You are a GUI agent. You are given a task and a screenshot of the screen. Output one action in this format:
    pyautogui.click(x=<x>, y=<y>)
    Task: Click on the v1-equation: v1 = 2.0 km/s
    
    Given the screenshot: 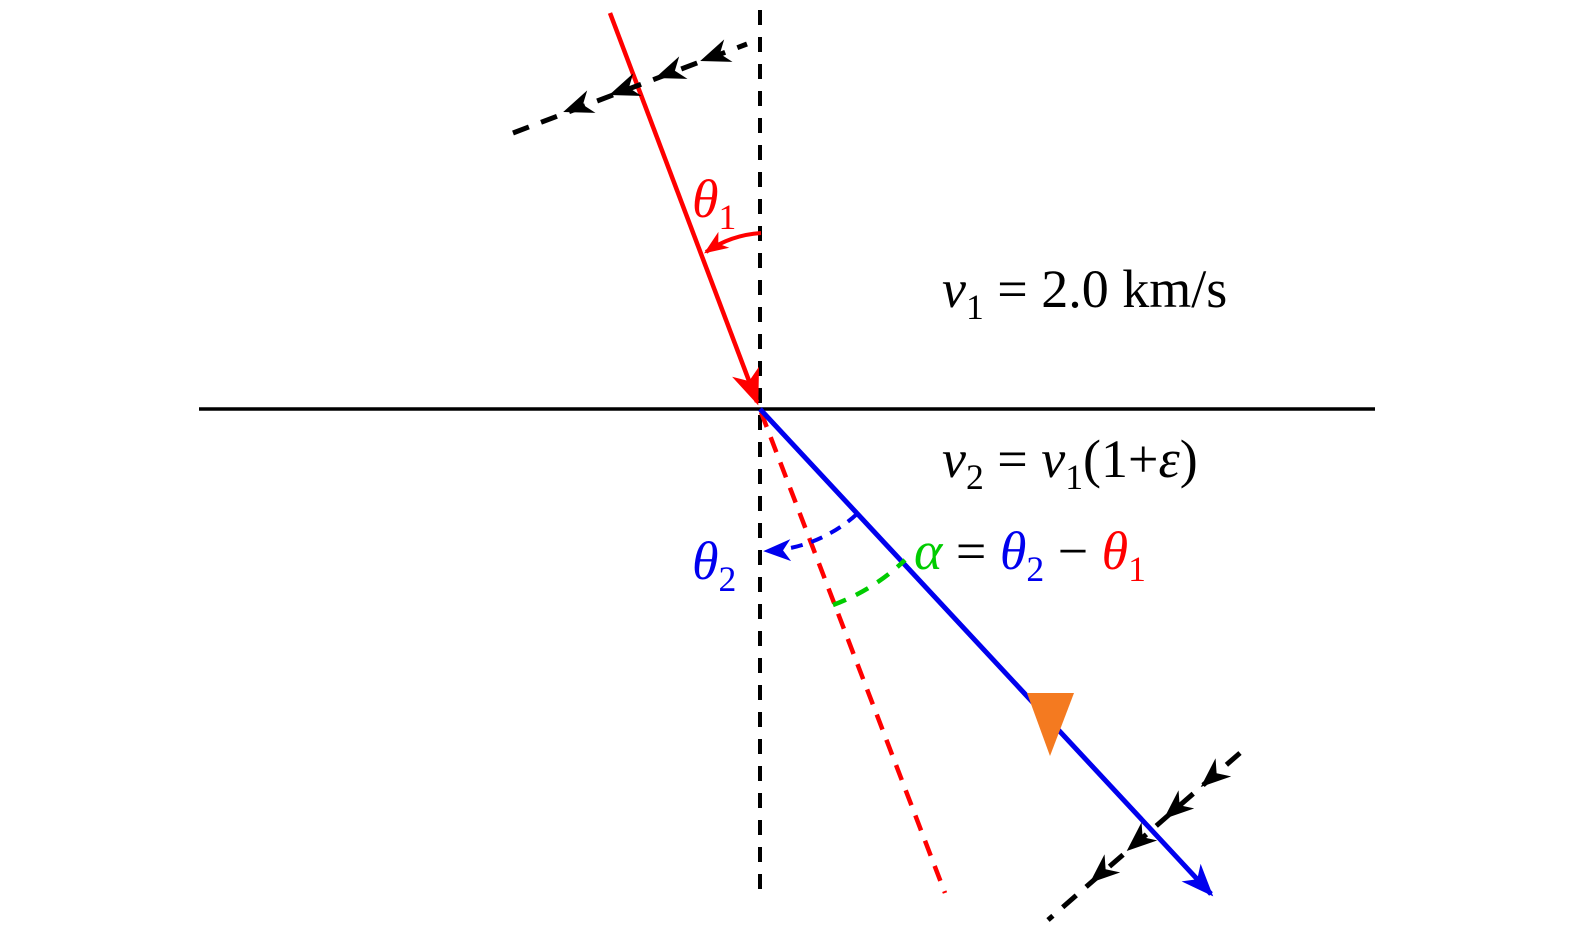 What is the action you would take?
    pyautogui.click(x=1085, y=291)
    